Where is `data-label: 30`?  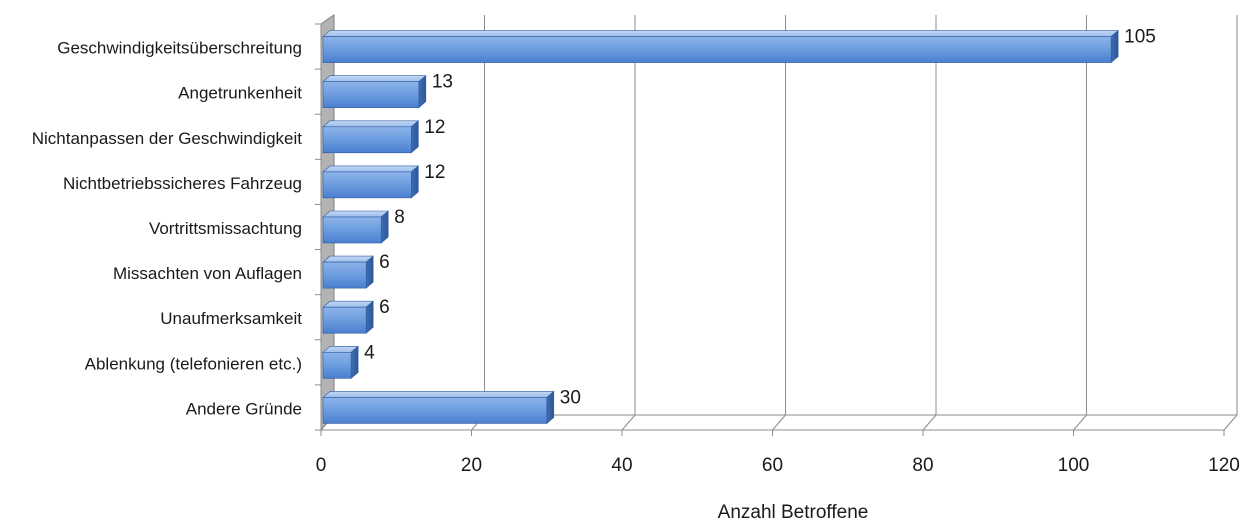 data-label: 30 is located at coordinates (570, 397).